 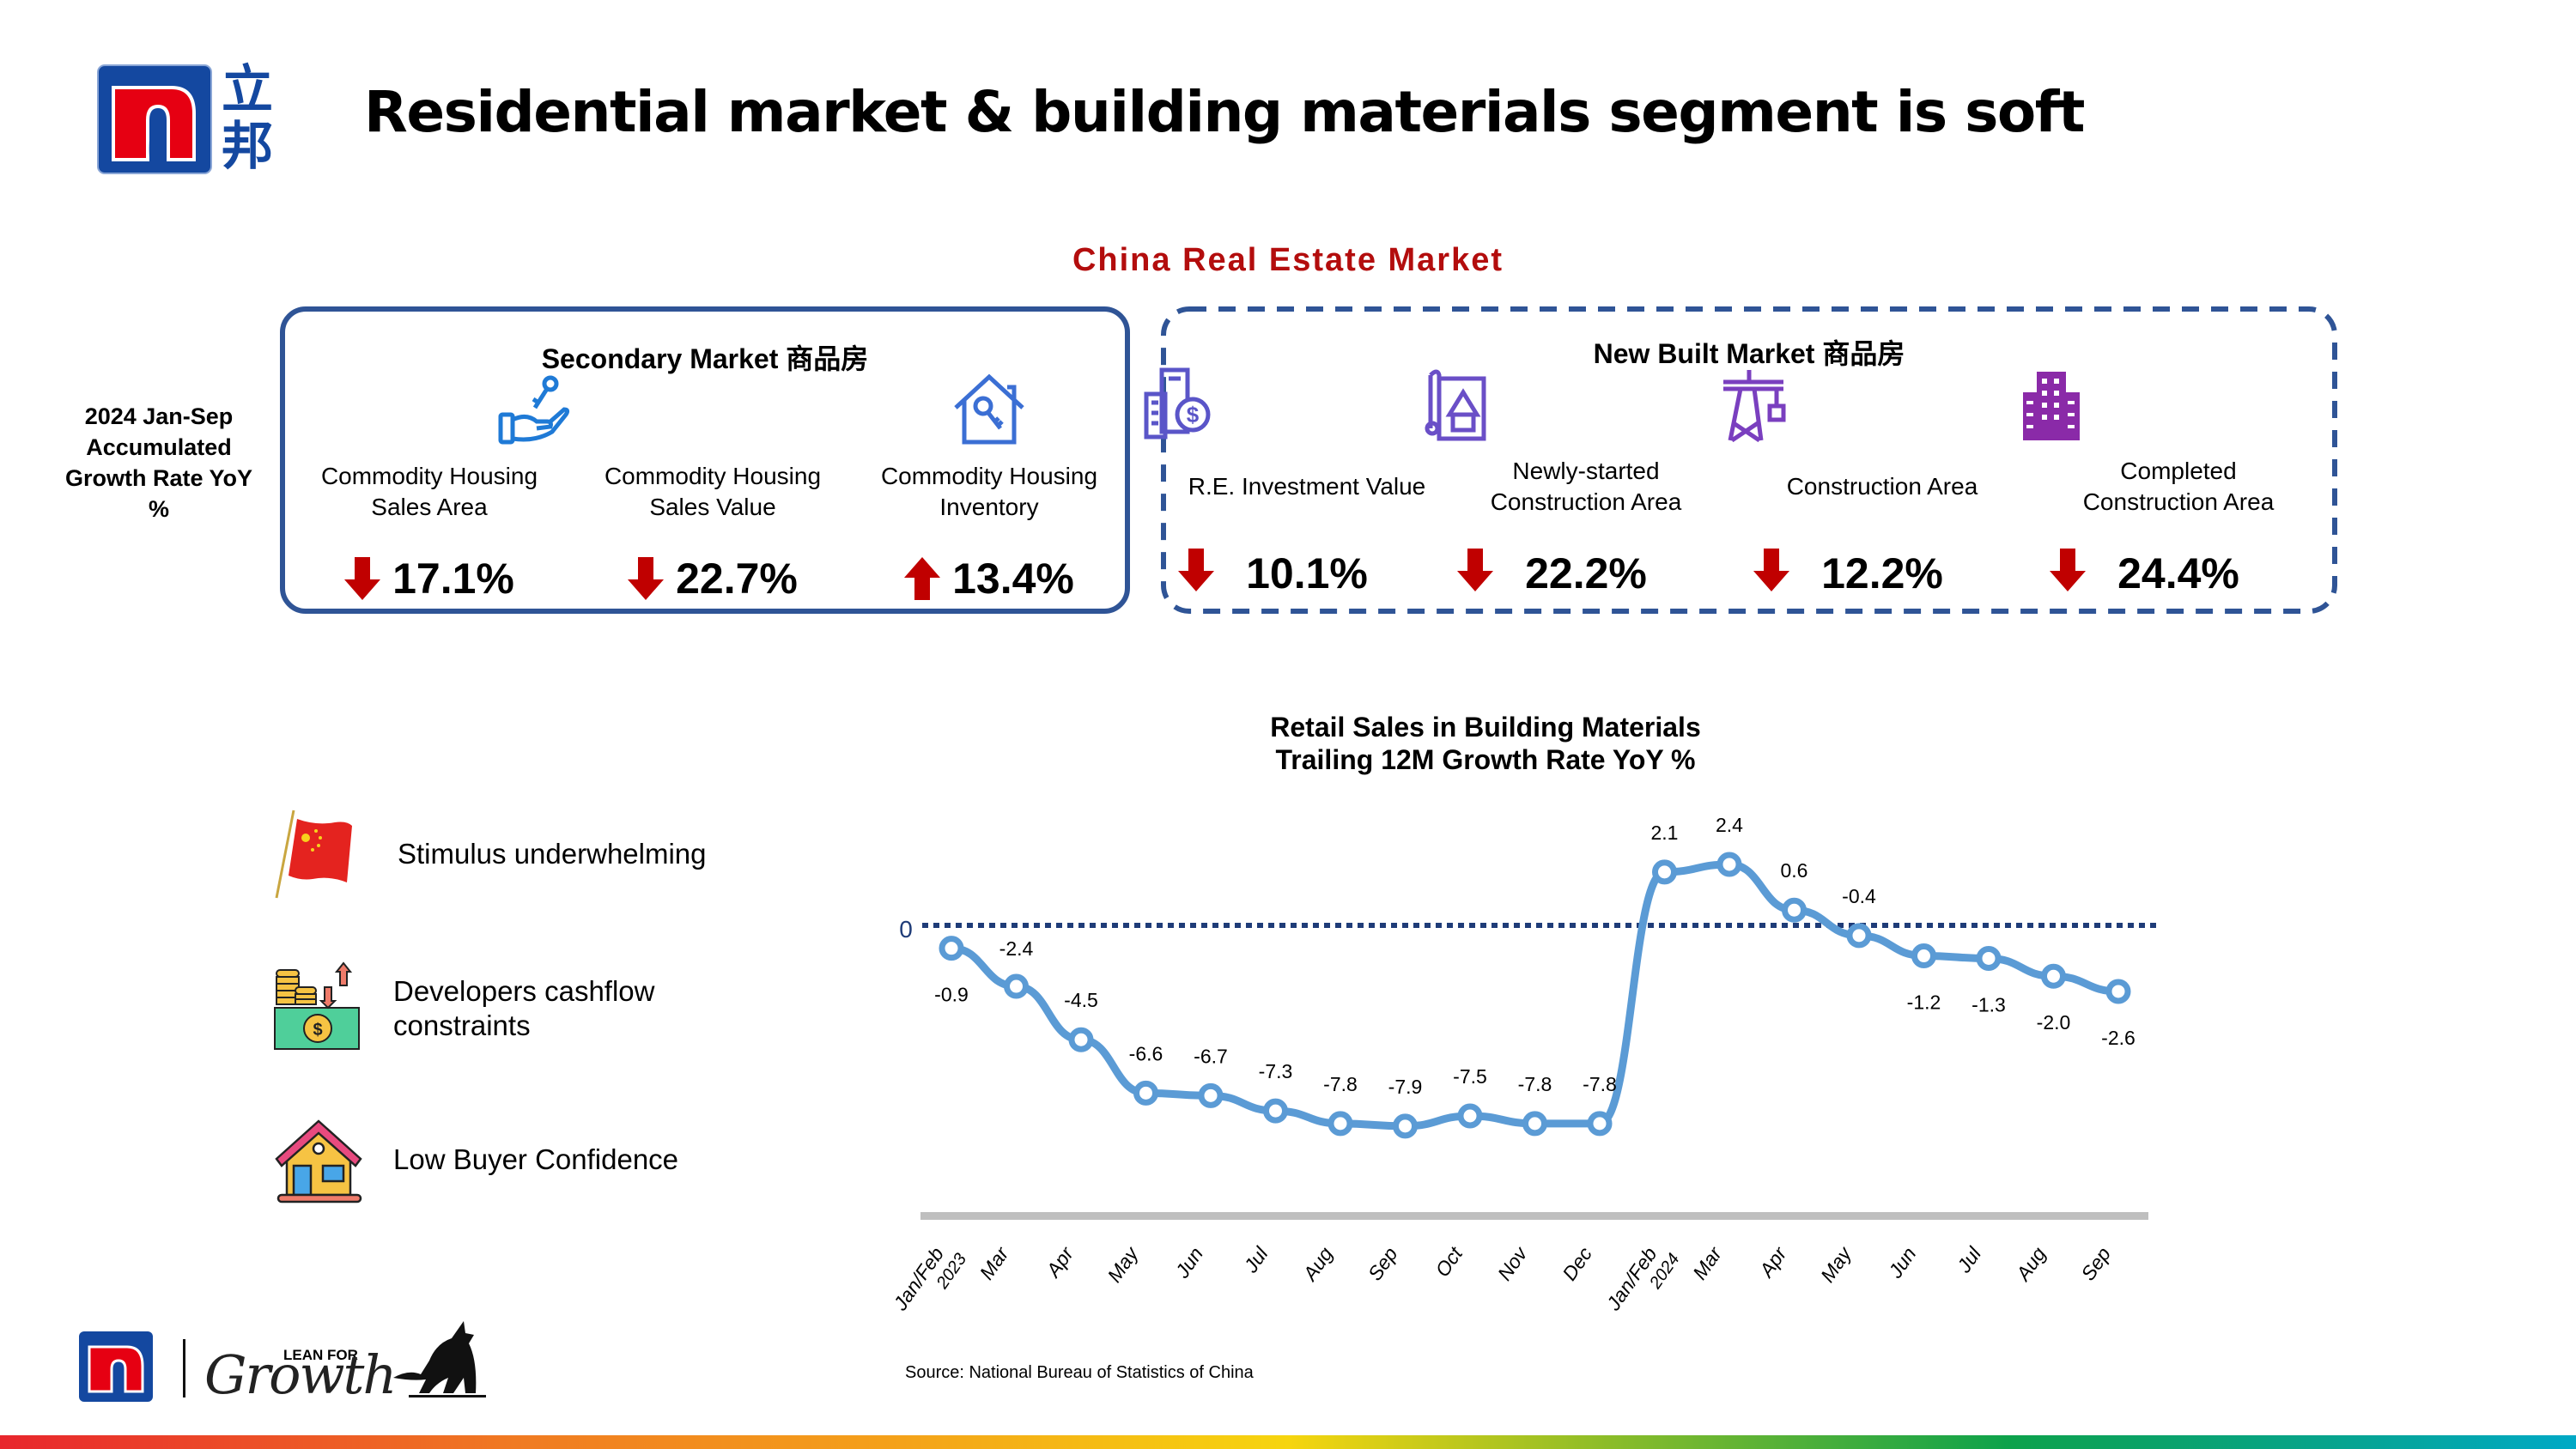 I want to click on blueprint-icon, so click(x=1455, y=405).